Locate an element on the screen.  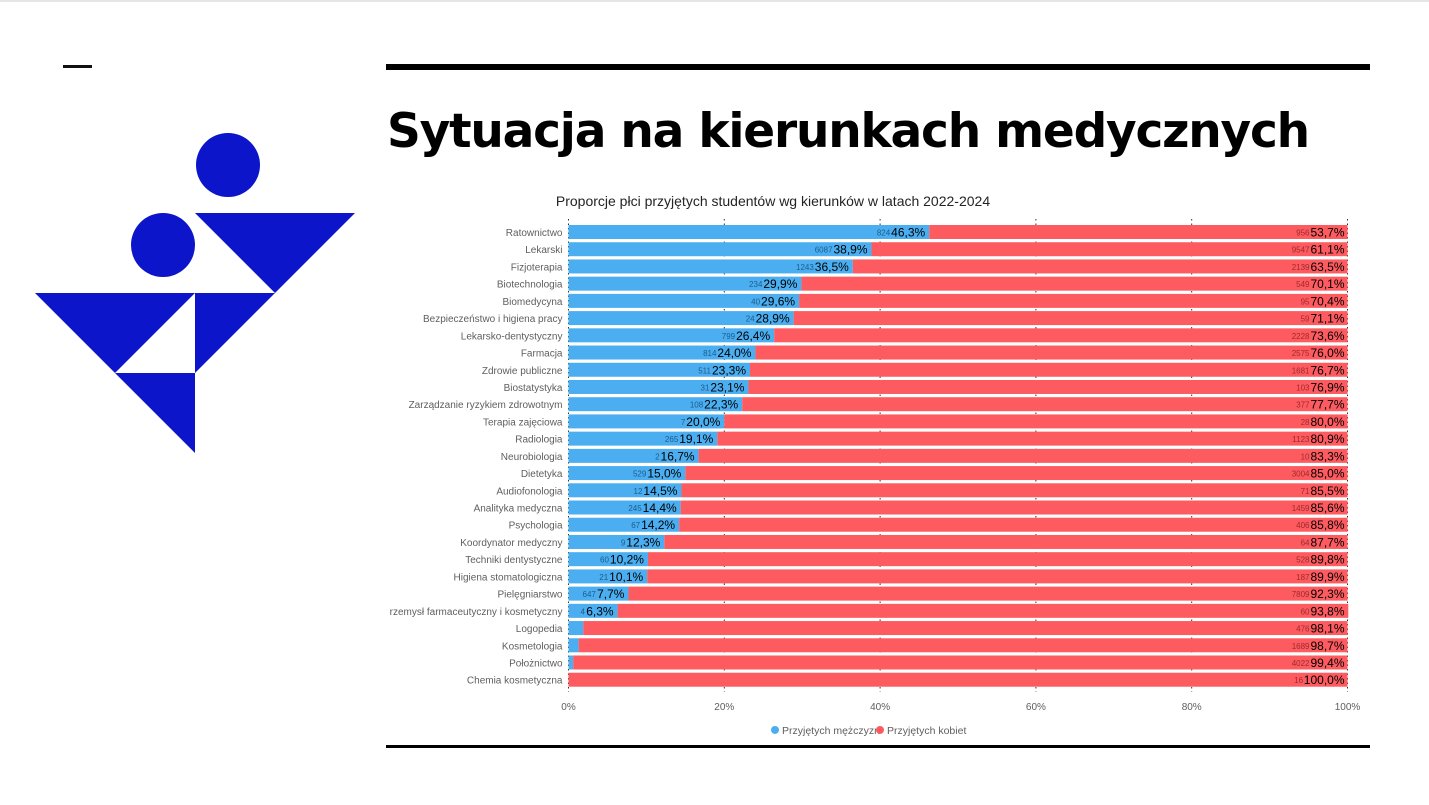
data-label-men-percent: 14,2% is located at coordinates (658, 525).